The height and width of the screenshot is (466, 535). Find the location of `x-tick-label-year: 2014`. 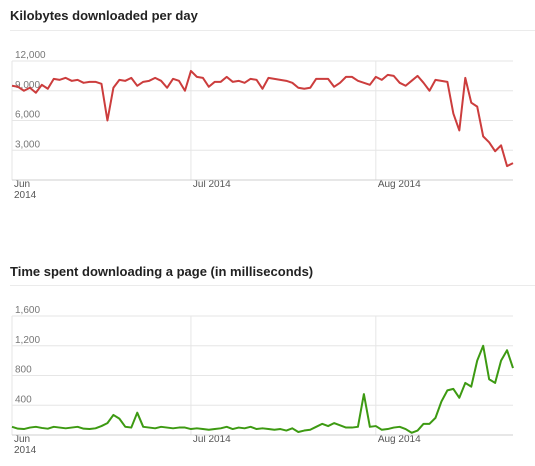

x-tick-label-year: 2014 is located at coordinates (25, 450).